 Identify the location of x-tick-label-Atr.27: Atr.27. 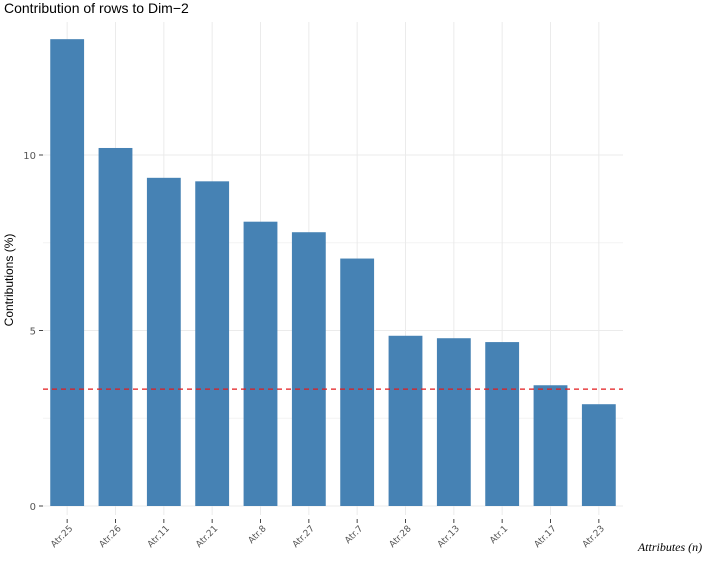
(304, 537).